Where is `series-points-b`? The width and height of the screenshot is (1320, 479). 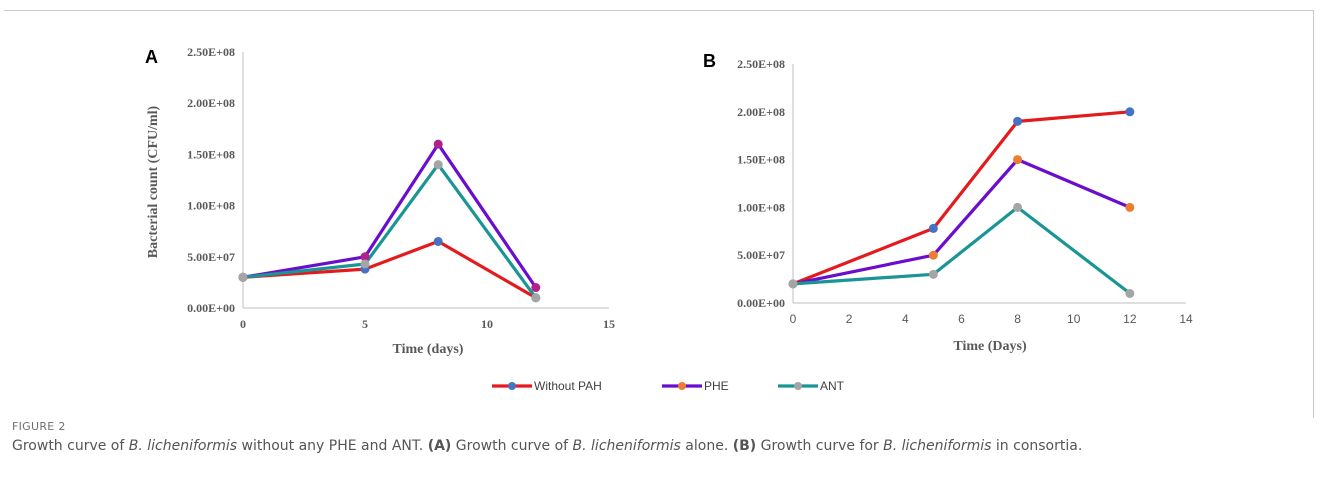 series-points-b is located at coordinates (961, 202).